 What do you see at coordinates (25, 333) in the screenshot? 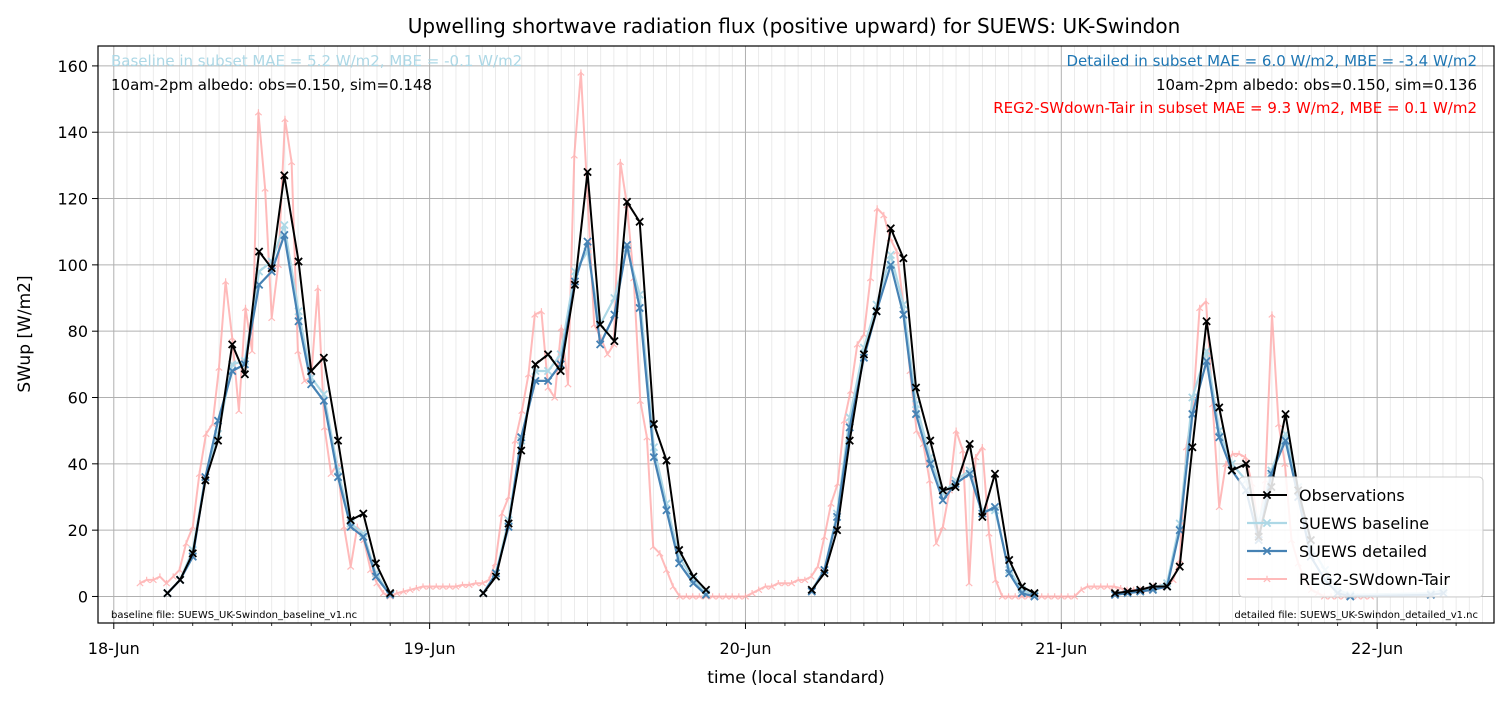
I see `y-axis-label: SWup [W/m2]` at bounding box center [25, 333].